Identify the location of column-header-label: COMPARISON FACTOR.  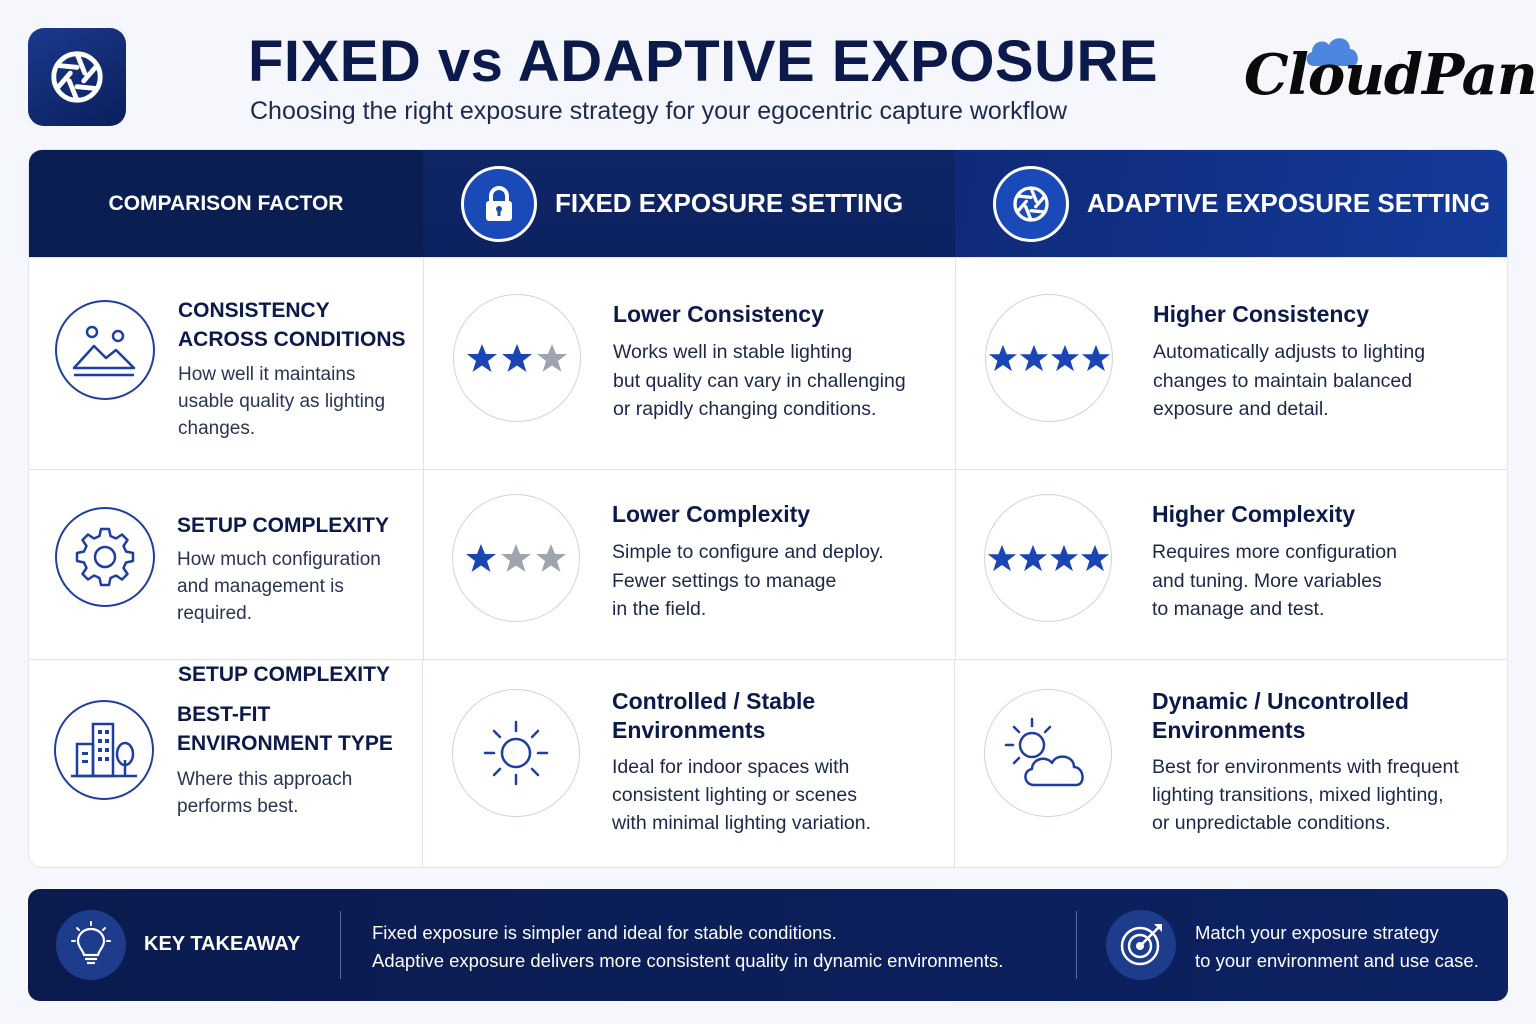
(226, 203).